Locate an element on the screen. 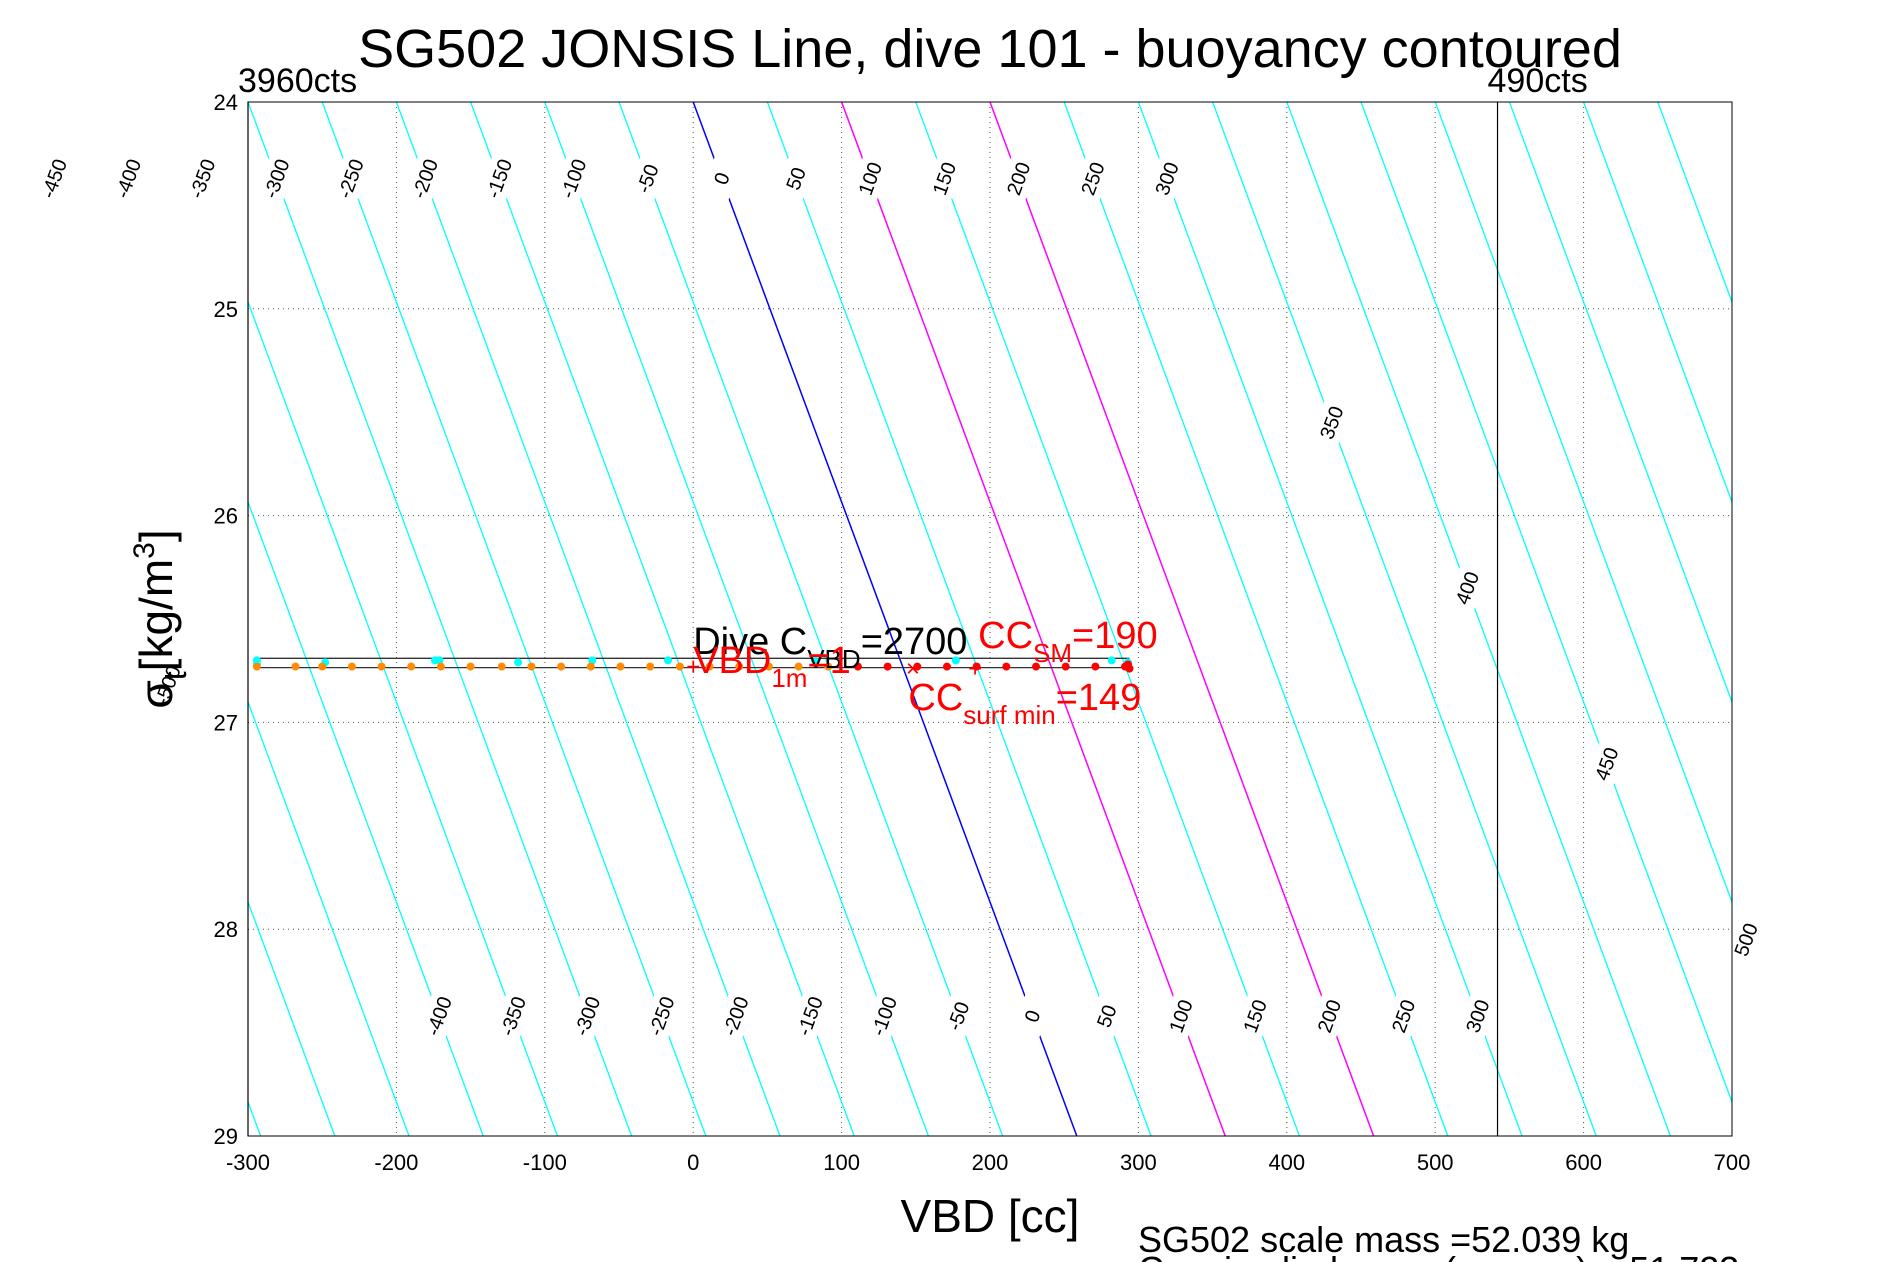 This screenshot has width=1891, height=1262. annotation-text: Dive CVBD=2700 is located at coordinates (830, 647).